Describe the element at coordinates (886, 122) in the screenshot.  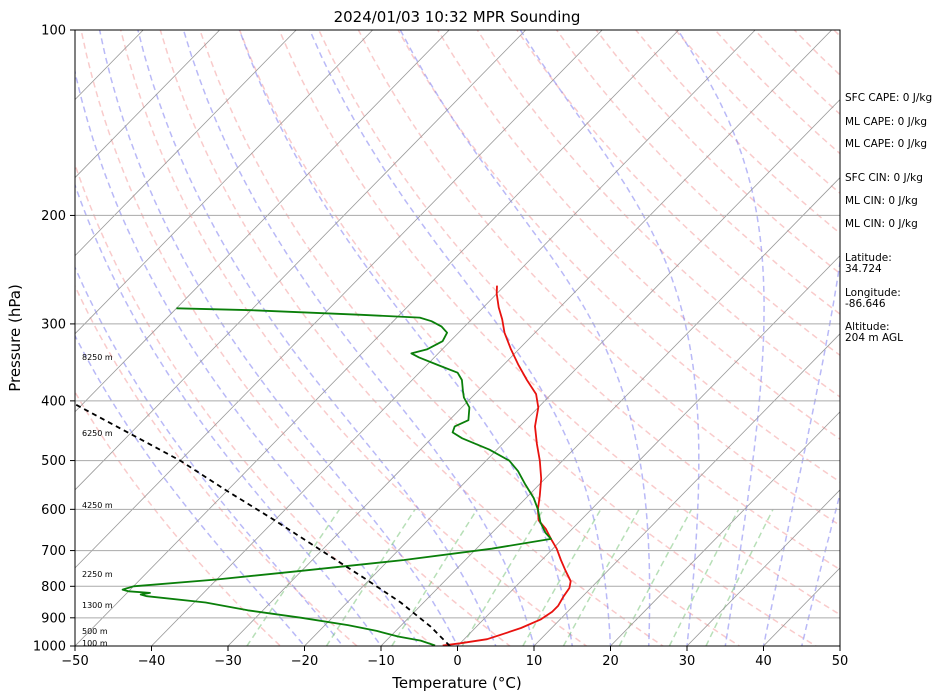
I see `ml-cape-text: ML CAPE: 0 J/kg` at that location.